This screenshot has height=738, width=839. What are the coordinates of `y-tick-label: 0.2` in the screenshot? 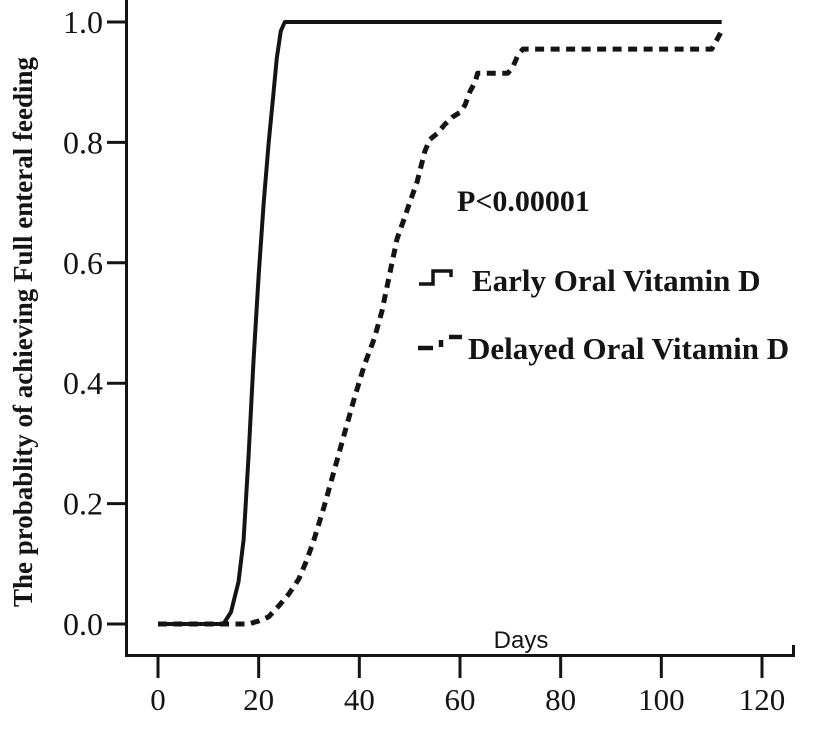 It's located at (83, 504).